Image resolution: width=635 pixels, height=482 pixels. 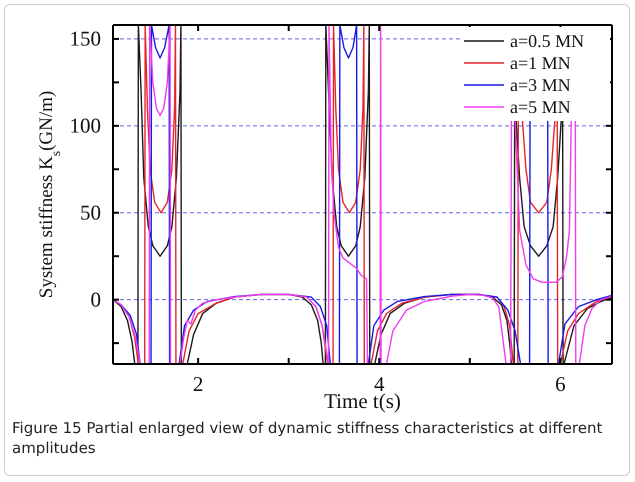 What do you see at coordinates (540, 85) in the screenshot?
I see `legend-label: a=3 MN` at bounding box center [540, 85].